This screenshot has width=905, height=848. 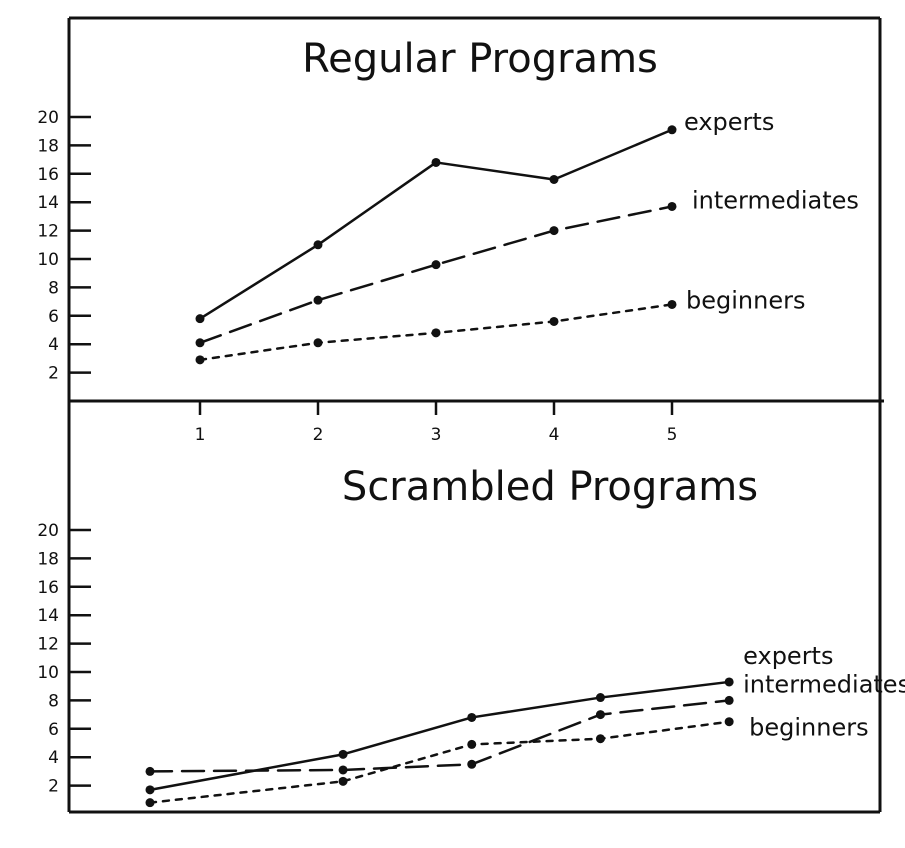 What do you see at coordinates (775, 200) in the screenshot?
I see `regular-intermediates-label: intermediates` at bounding box center [775, 200].